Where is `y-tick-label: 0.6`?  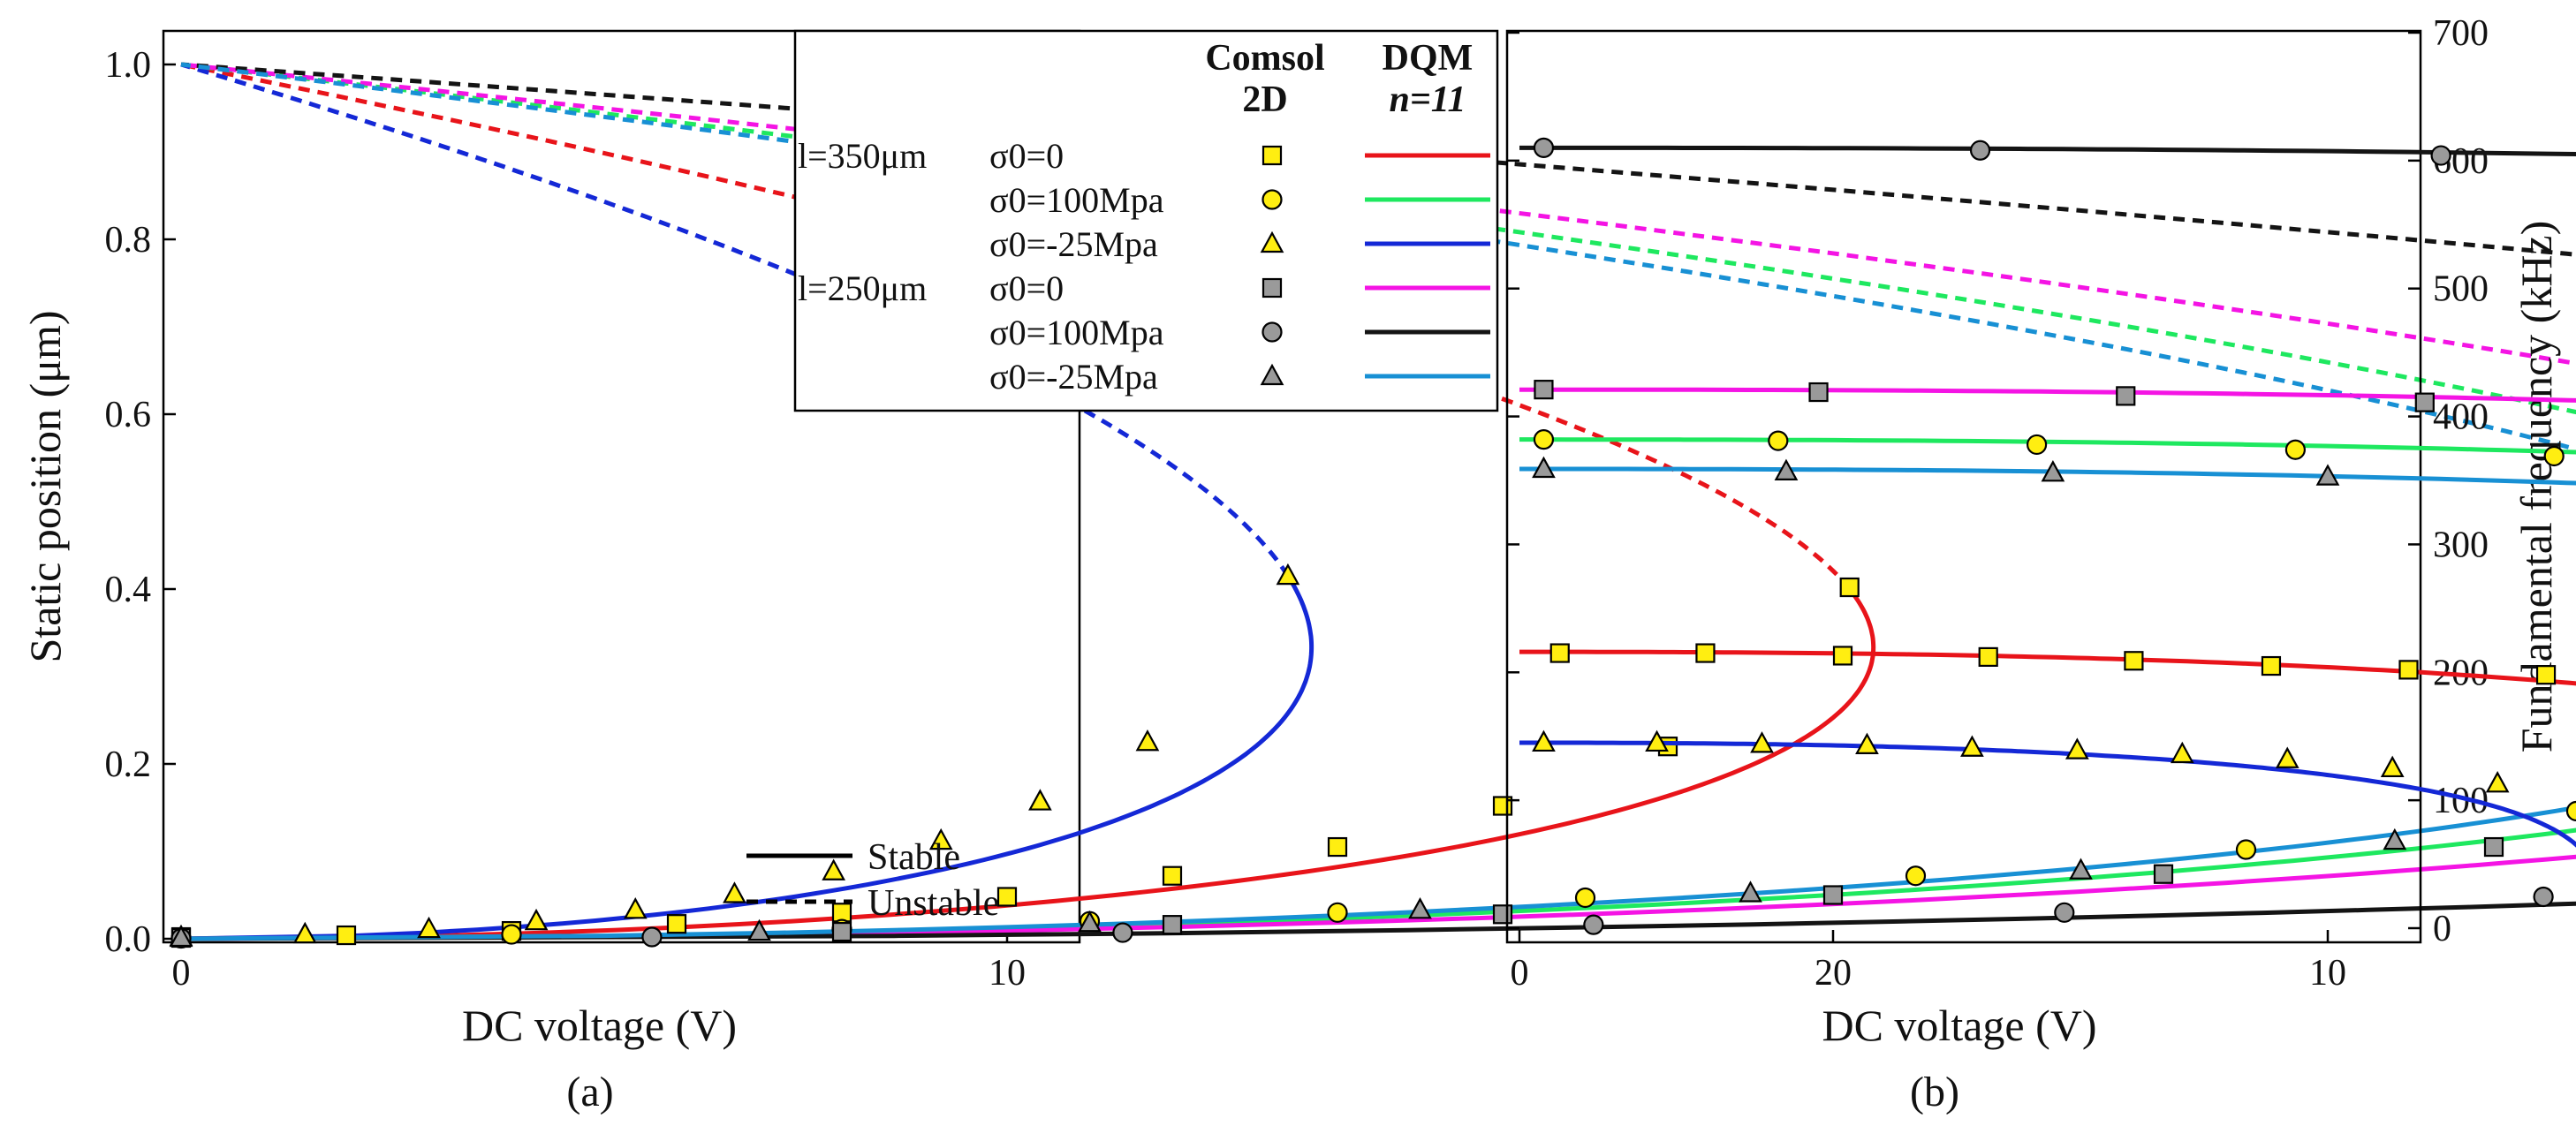
y-tick-label: 0.6 is located at coordinates (128, 415).